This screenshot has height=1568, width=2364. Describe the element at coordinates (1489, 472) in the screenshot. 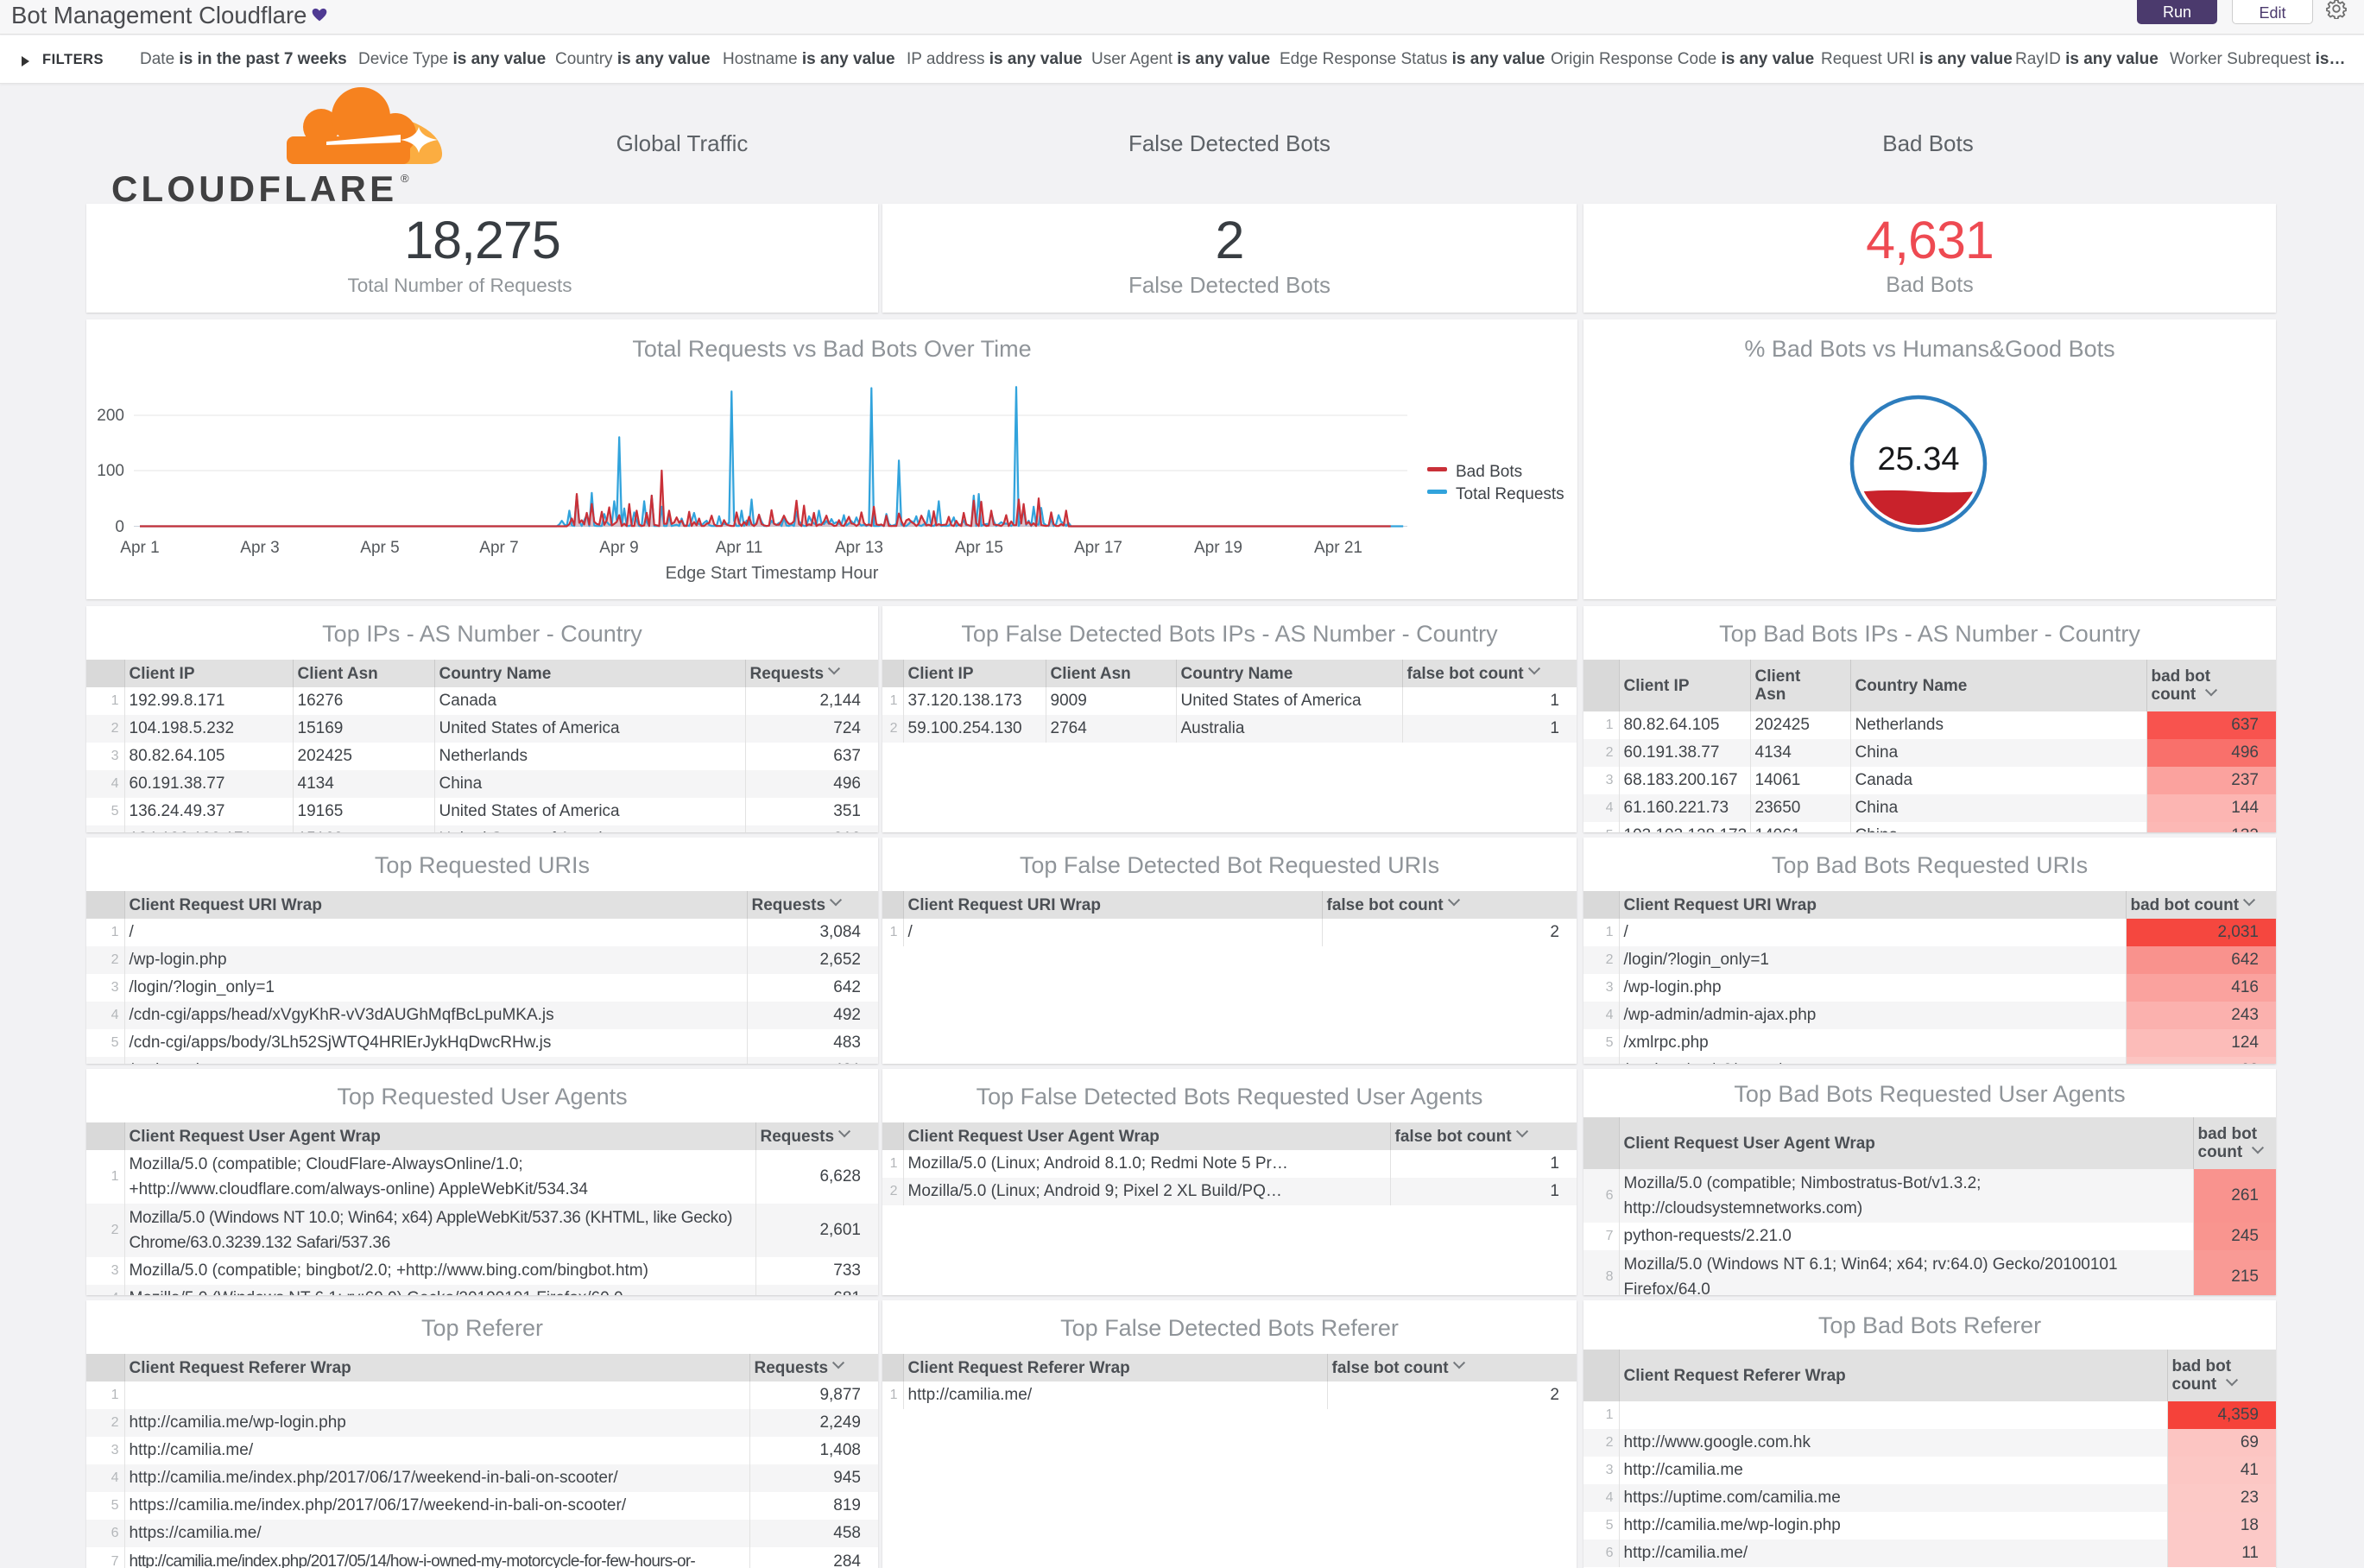

I see `svg-text: Bad Bots` at that location.